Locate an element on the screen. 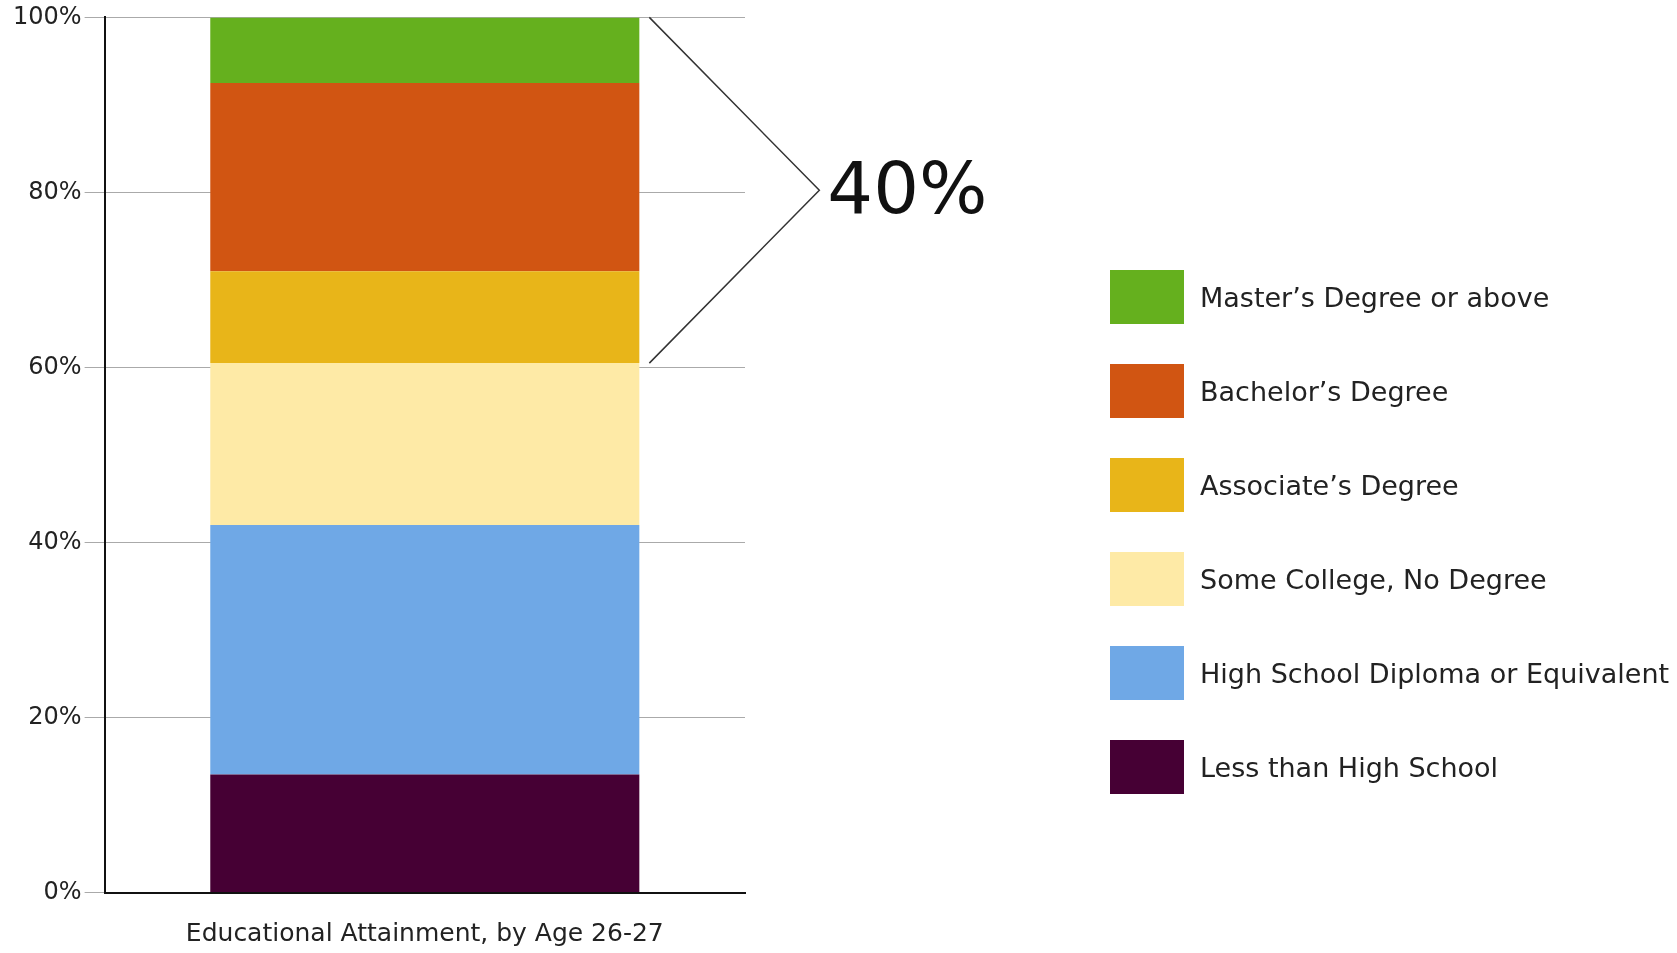 The height and width of the screenshot is (953, 1677). legend-label: Master’s Degree or above is located at coordinates (1375, 297).